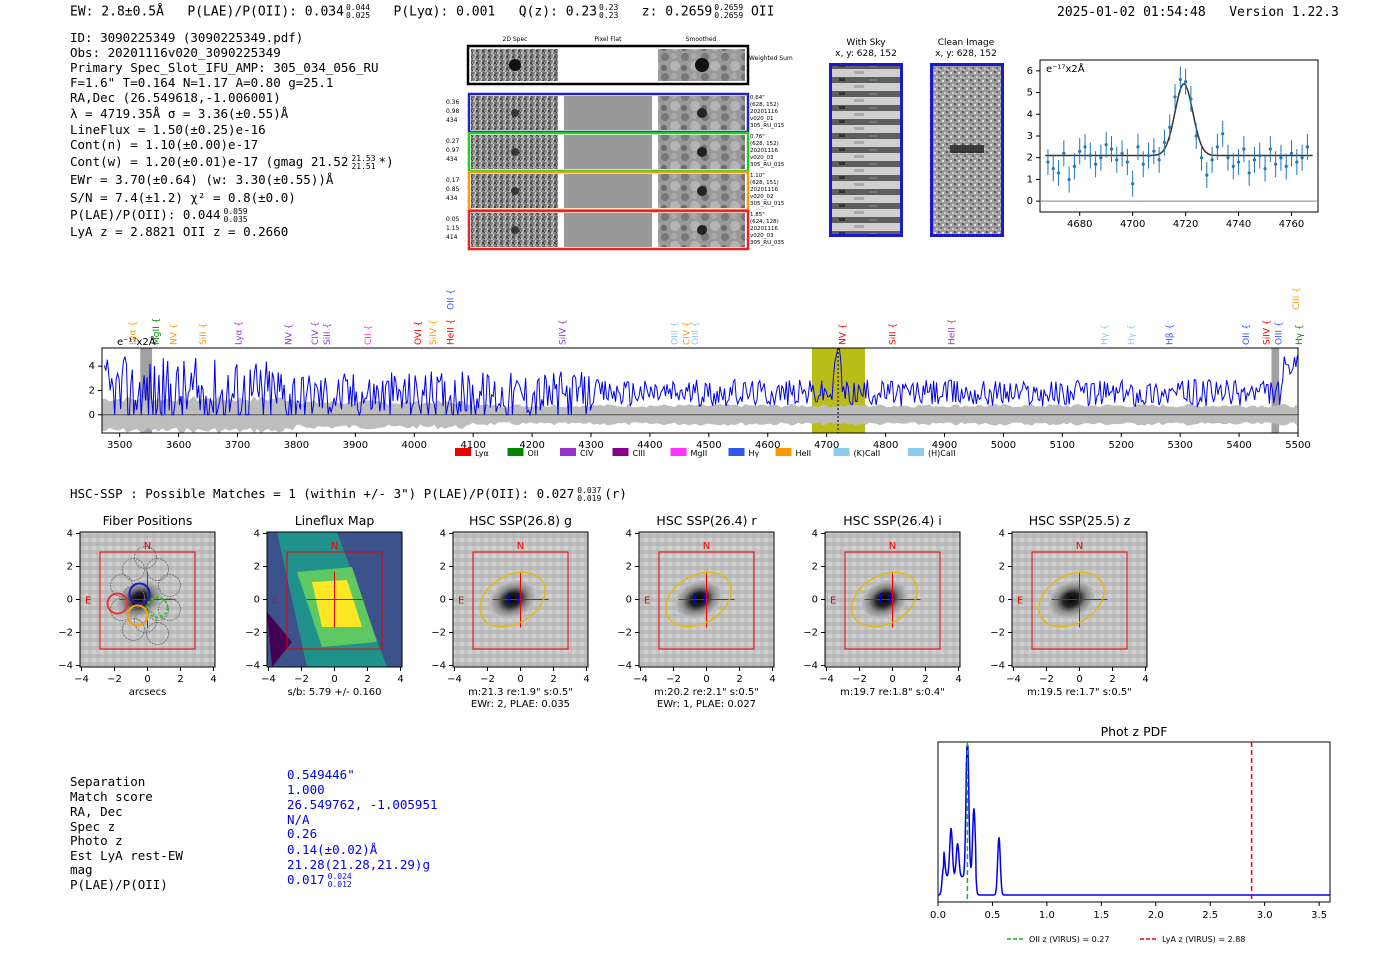  What do you see at coordinates (265, 12) in the screenshot?
I see `header-plae: P(LAE)/P(OII): 0.034` at bounding box center [265, 12].